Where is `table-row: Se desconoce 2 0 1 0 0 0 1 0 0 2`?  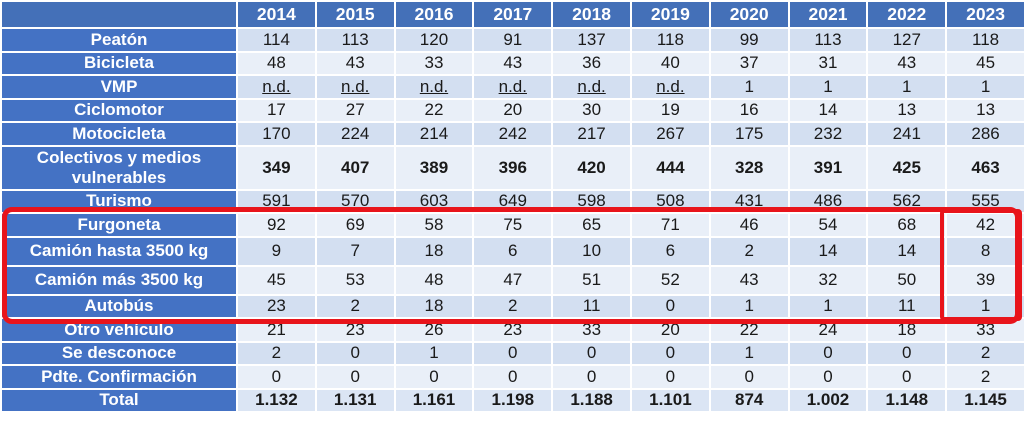 table-row: Se desconoce 2 0 1 0 0 0 1 0 0 2 is located at coordinates (512, 353).